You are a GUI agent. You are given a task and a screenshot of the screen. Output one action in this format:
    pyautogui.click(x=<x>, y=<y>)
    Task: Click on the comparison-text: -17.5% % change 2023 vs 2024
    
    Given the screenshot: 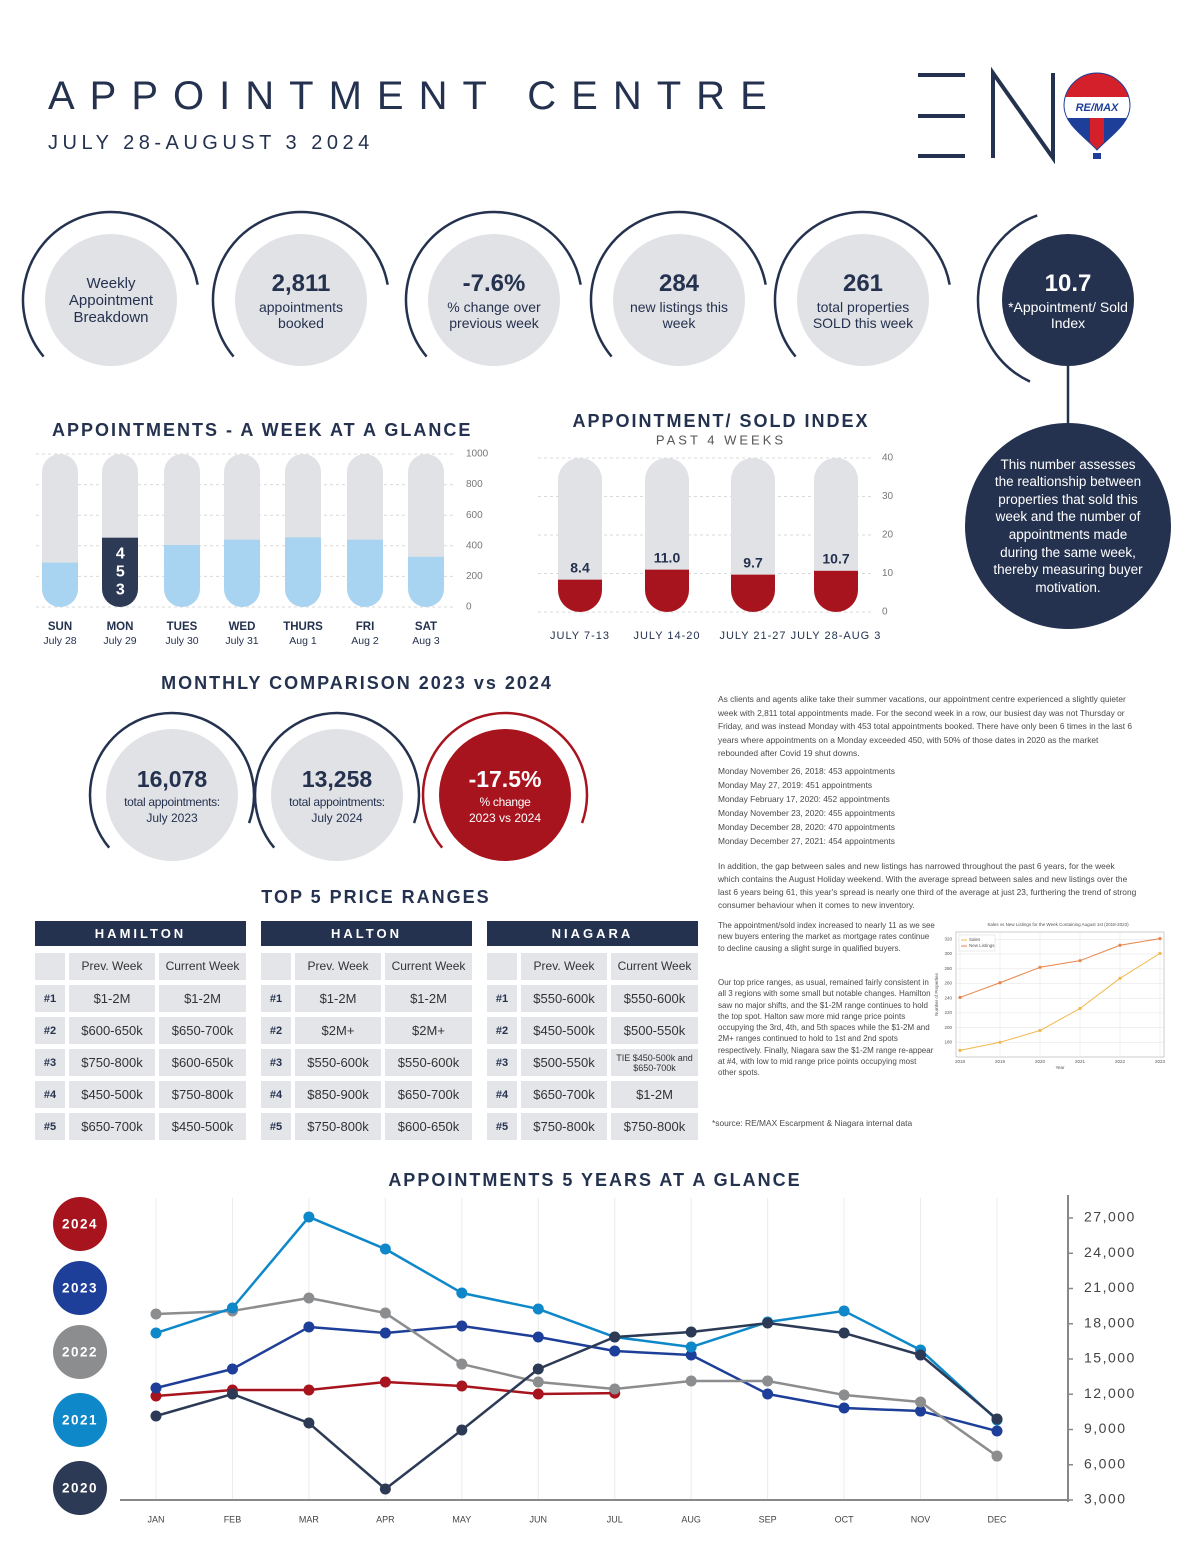 What is the action you would take?
    pyautogui.click(x=505, y=795)
    